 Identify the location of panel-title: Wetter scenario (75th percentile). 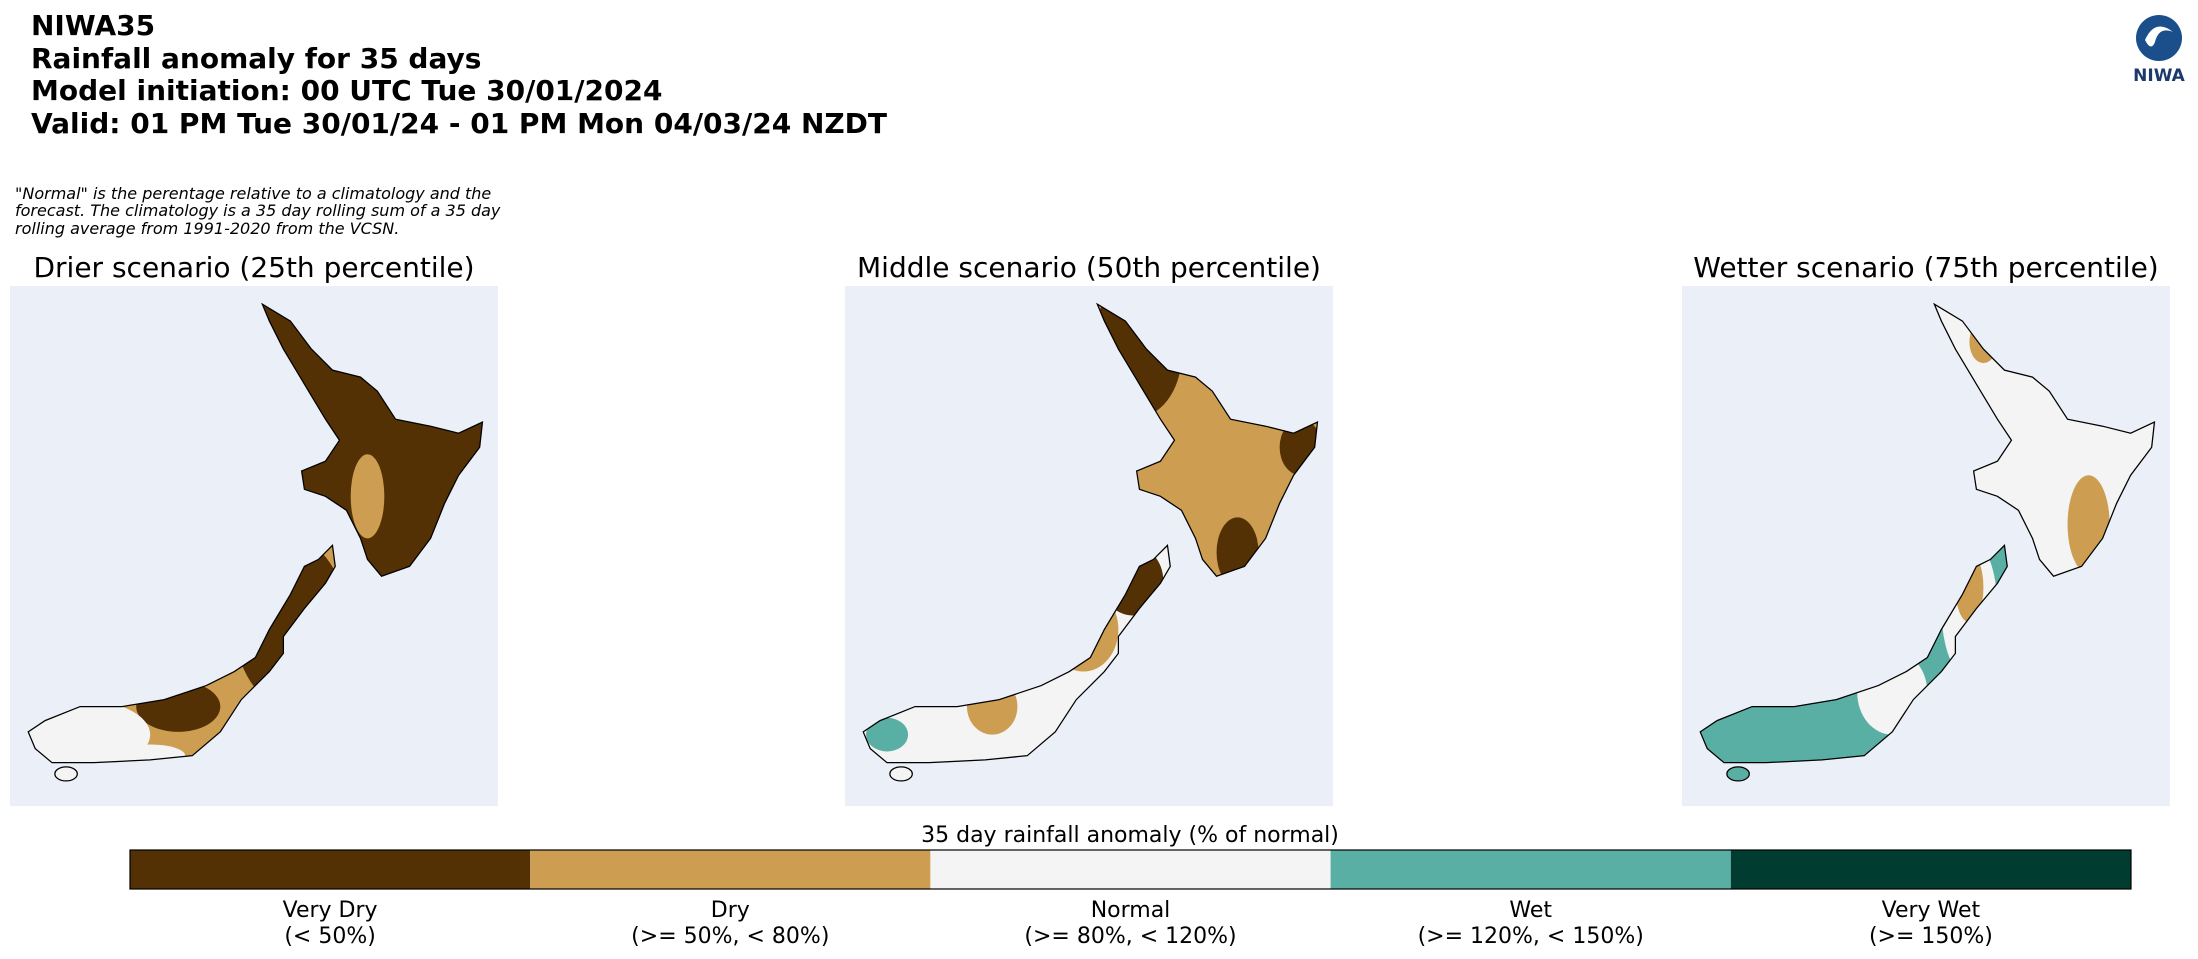
(1925, 267).